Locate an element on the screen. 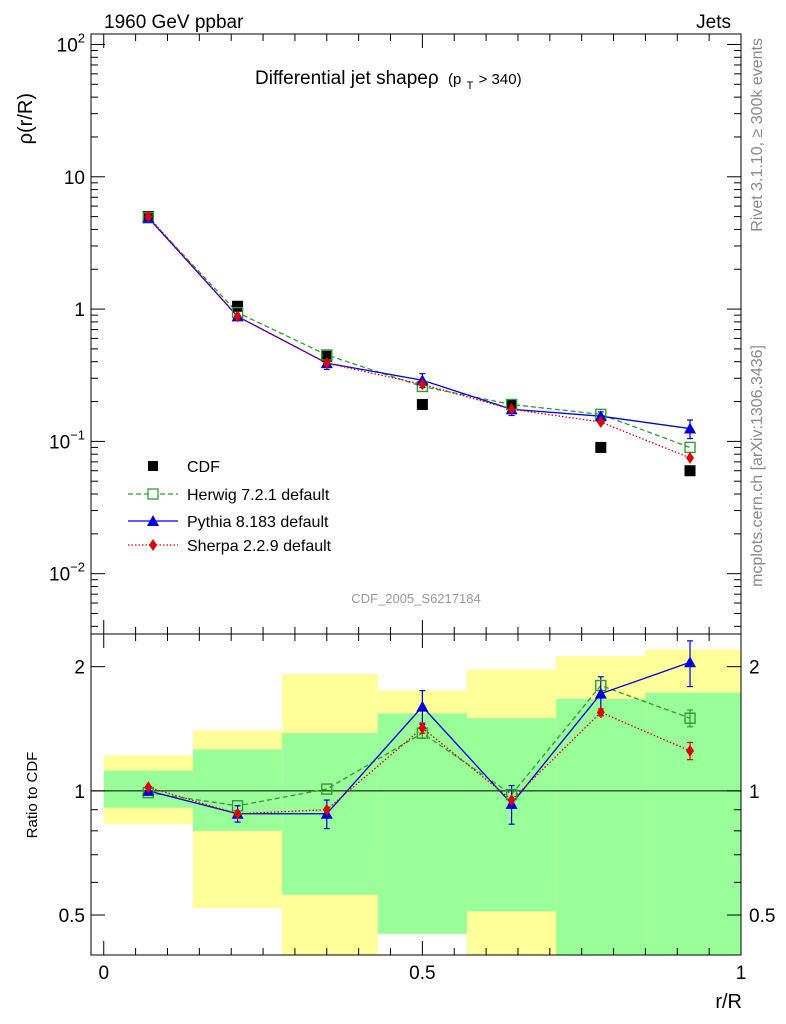  legend-pythia-marker is located at coordinates (153, 520).